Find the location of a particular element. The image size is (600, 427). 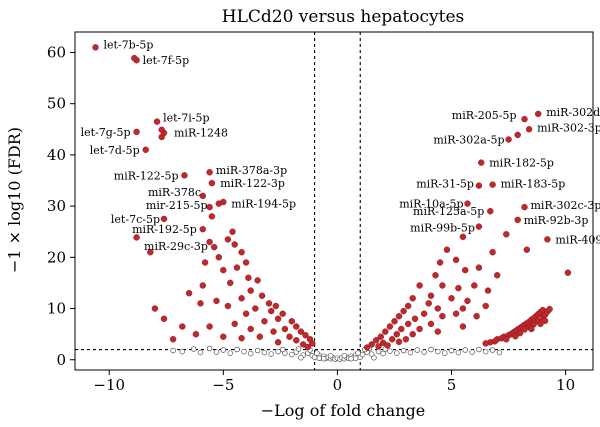

point-annotation: miR-194-5p is located at coordinates (263, 204).